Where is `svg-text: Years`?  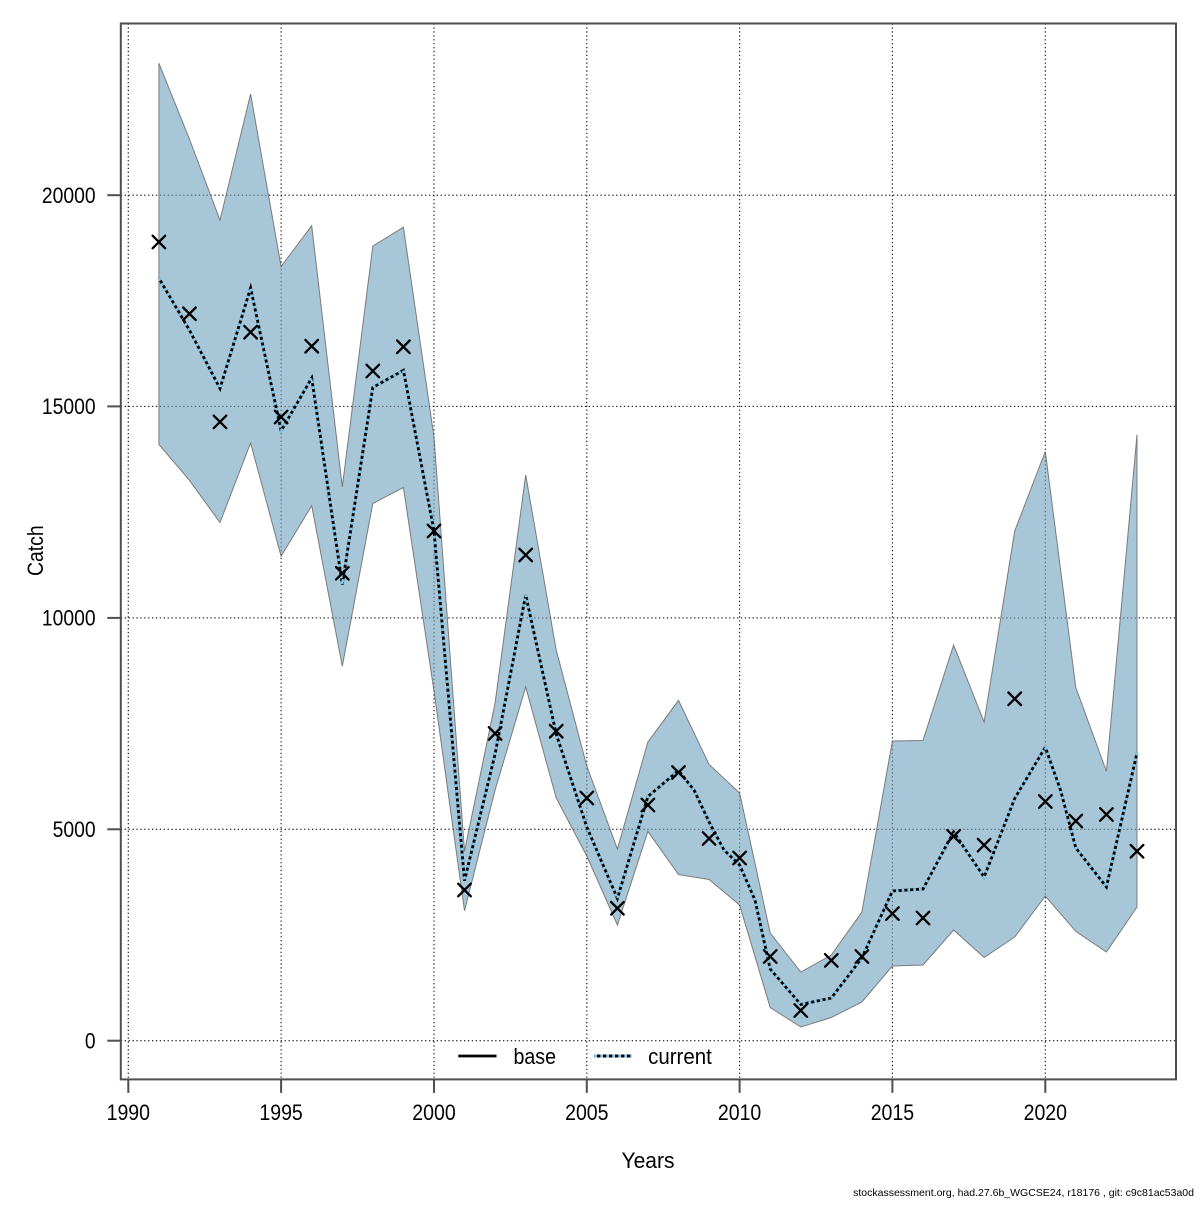
svg-text: Years is located at coordinates (648, 1160).